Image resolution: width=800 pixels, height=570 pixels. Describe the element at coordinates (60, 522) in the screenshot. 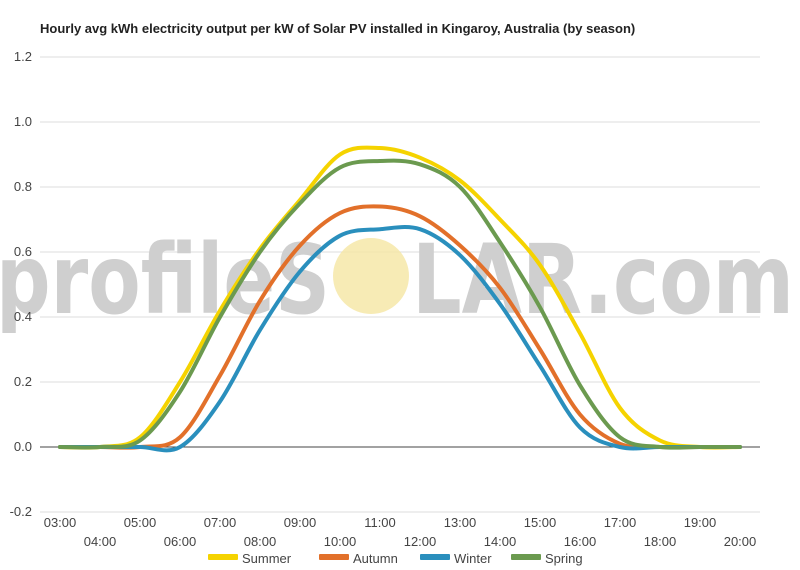

I see `x-tick-label: 03:00` at that location.